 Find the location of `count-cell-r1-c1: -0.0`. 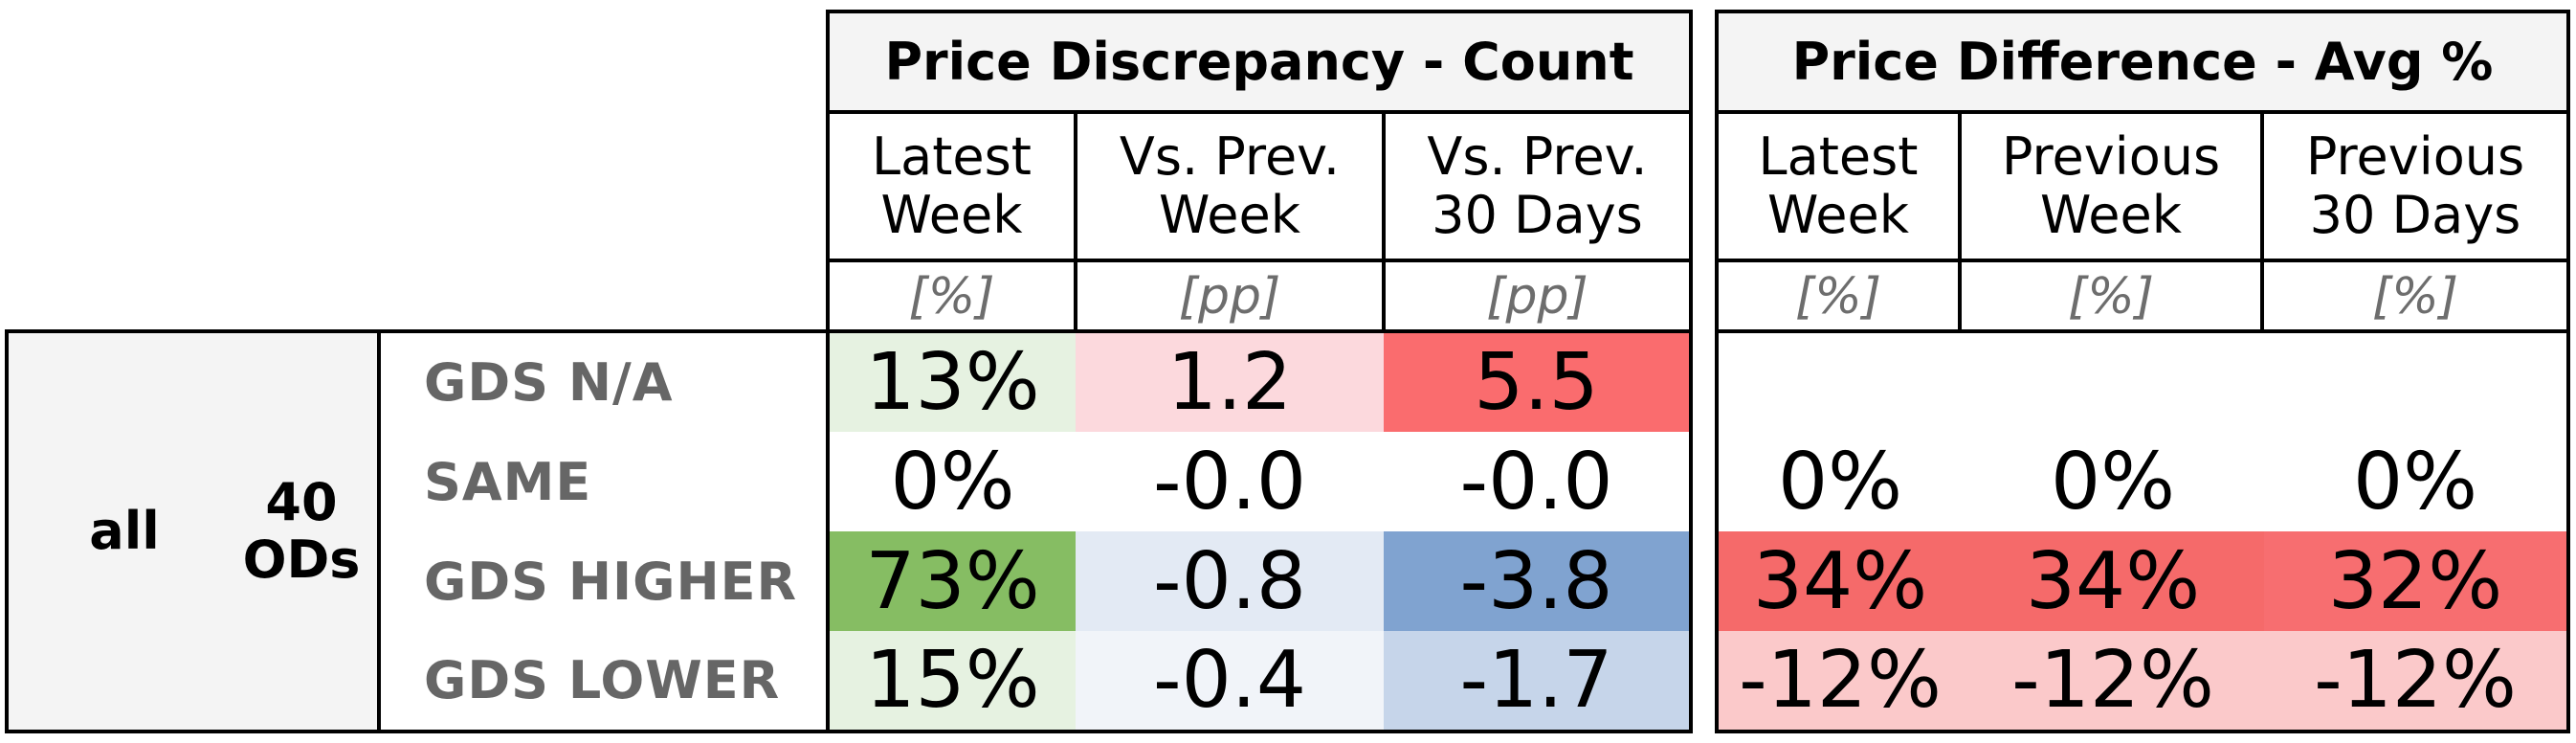

count-cell-r1-c1: -0.0 is located at coordinates (1230, 481).